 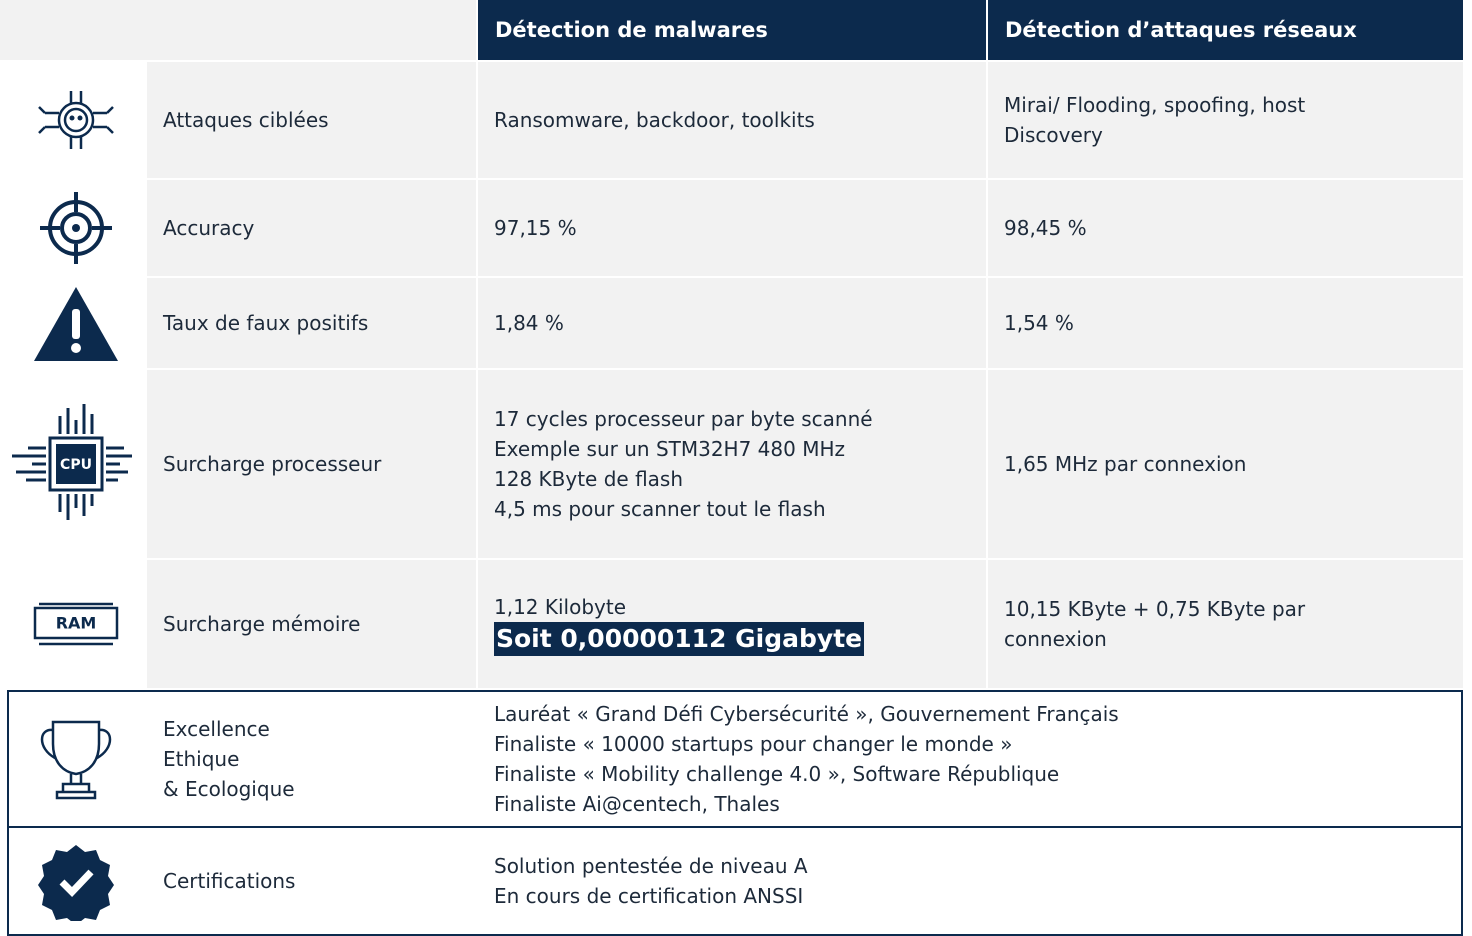 I want to click on row-label: Taux de faux positifs, so click(x=311, y=323).